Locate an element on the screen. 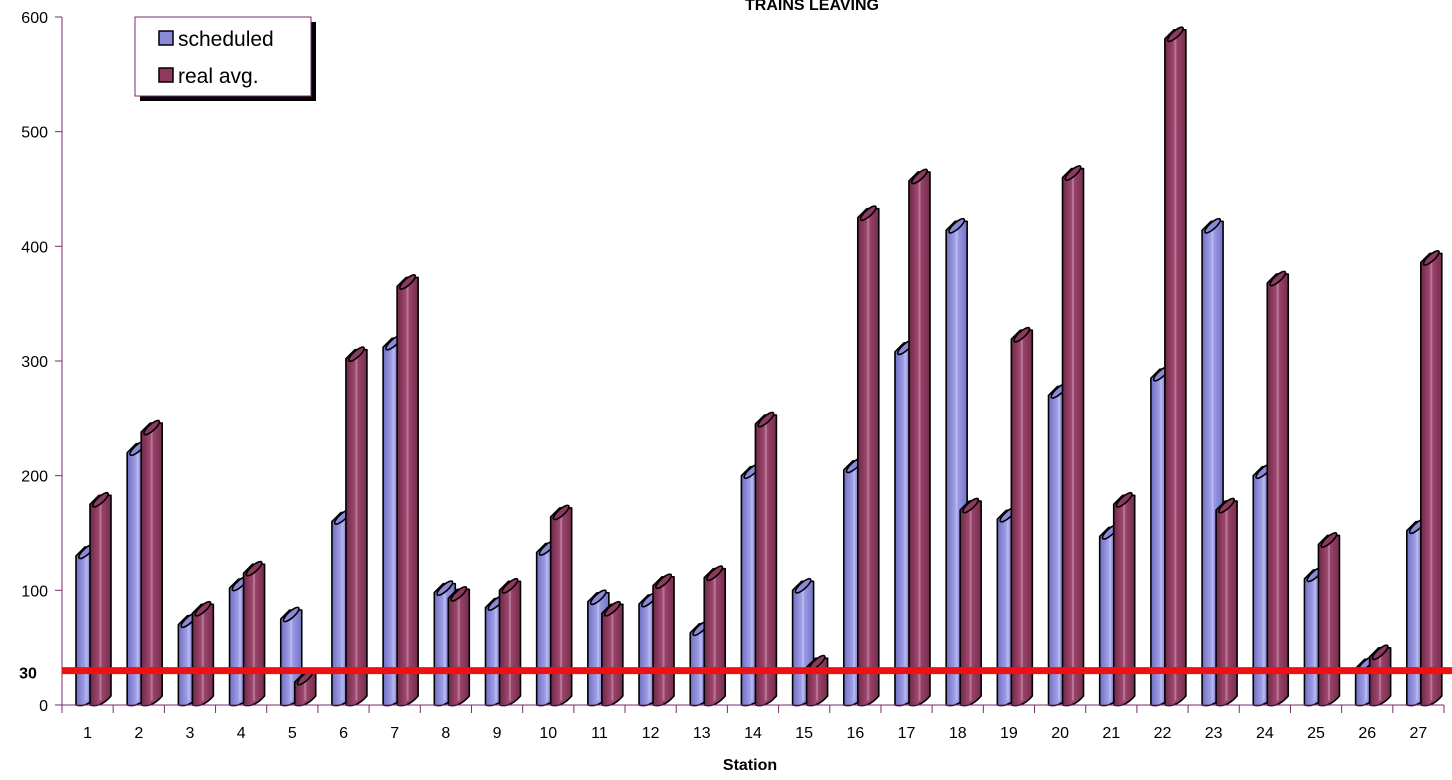 The image size is (1452, 780). x-tick-label: 6 is located at coordinates (343, 733).